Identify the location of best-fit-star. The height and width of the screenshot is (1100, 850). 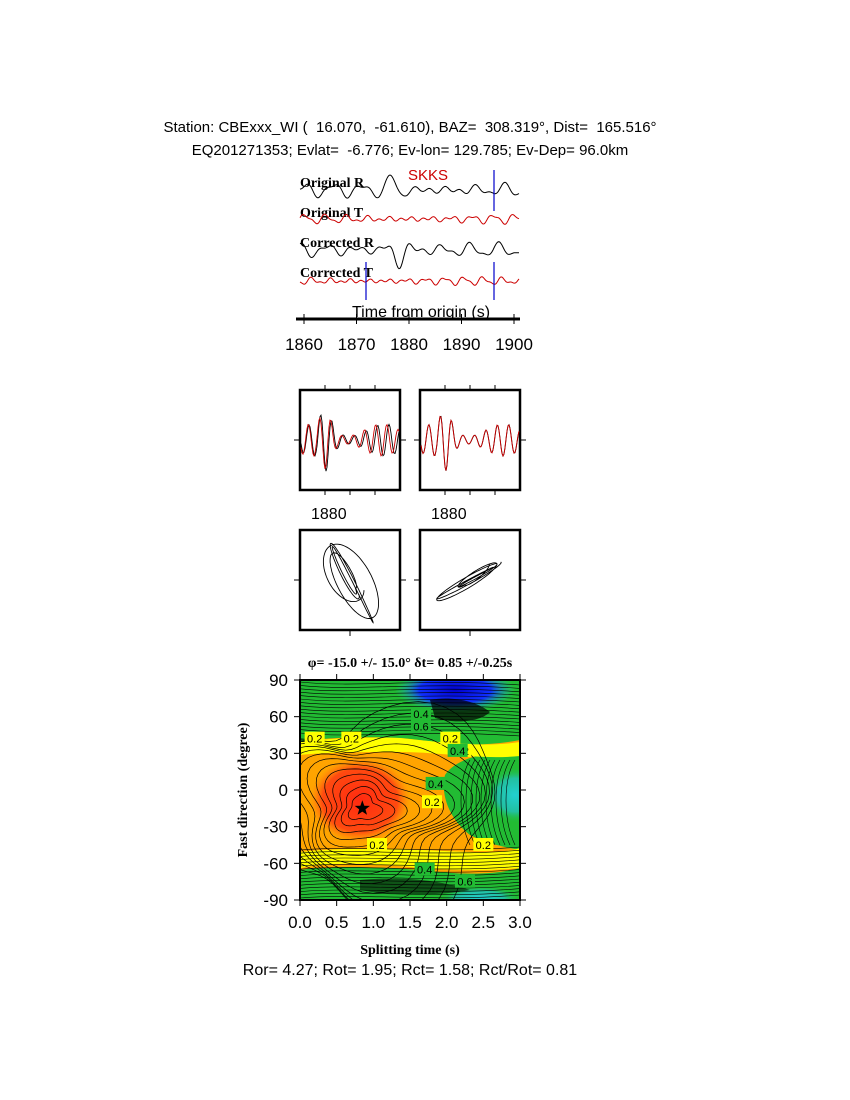
(362, 807).